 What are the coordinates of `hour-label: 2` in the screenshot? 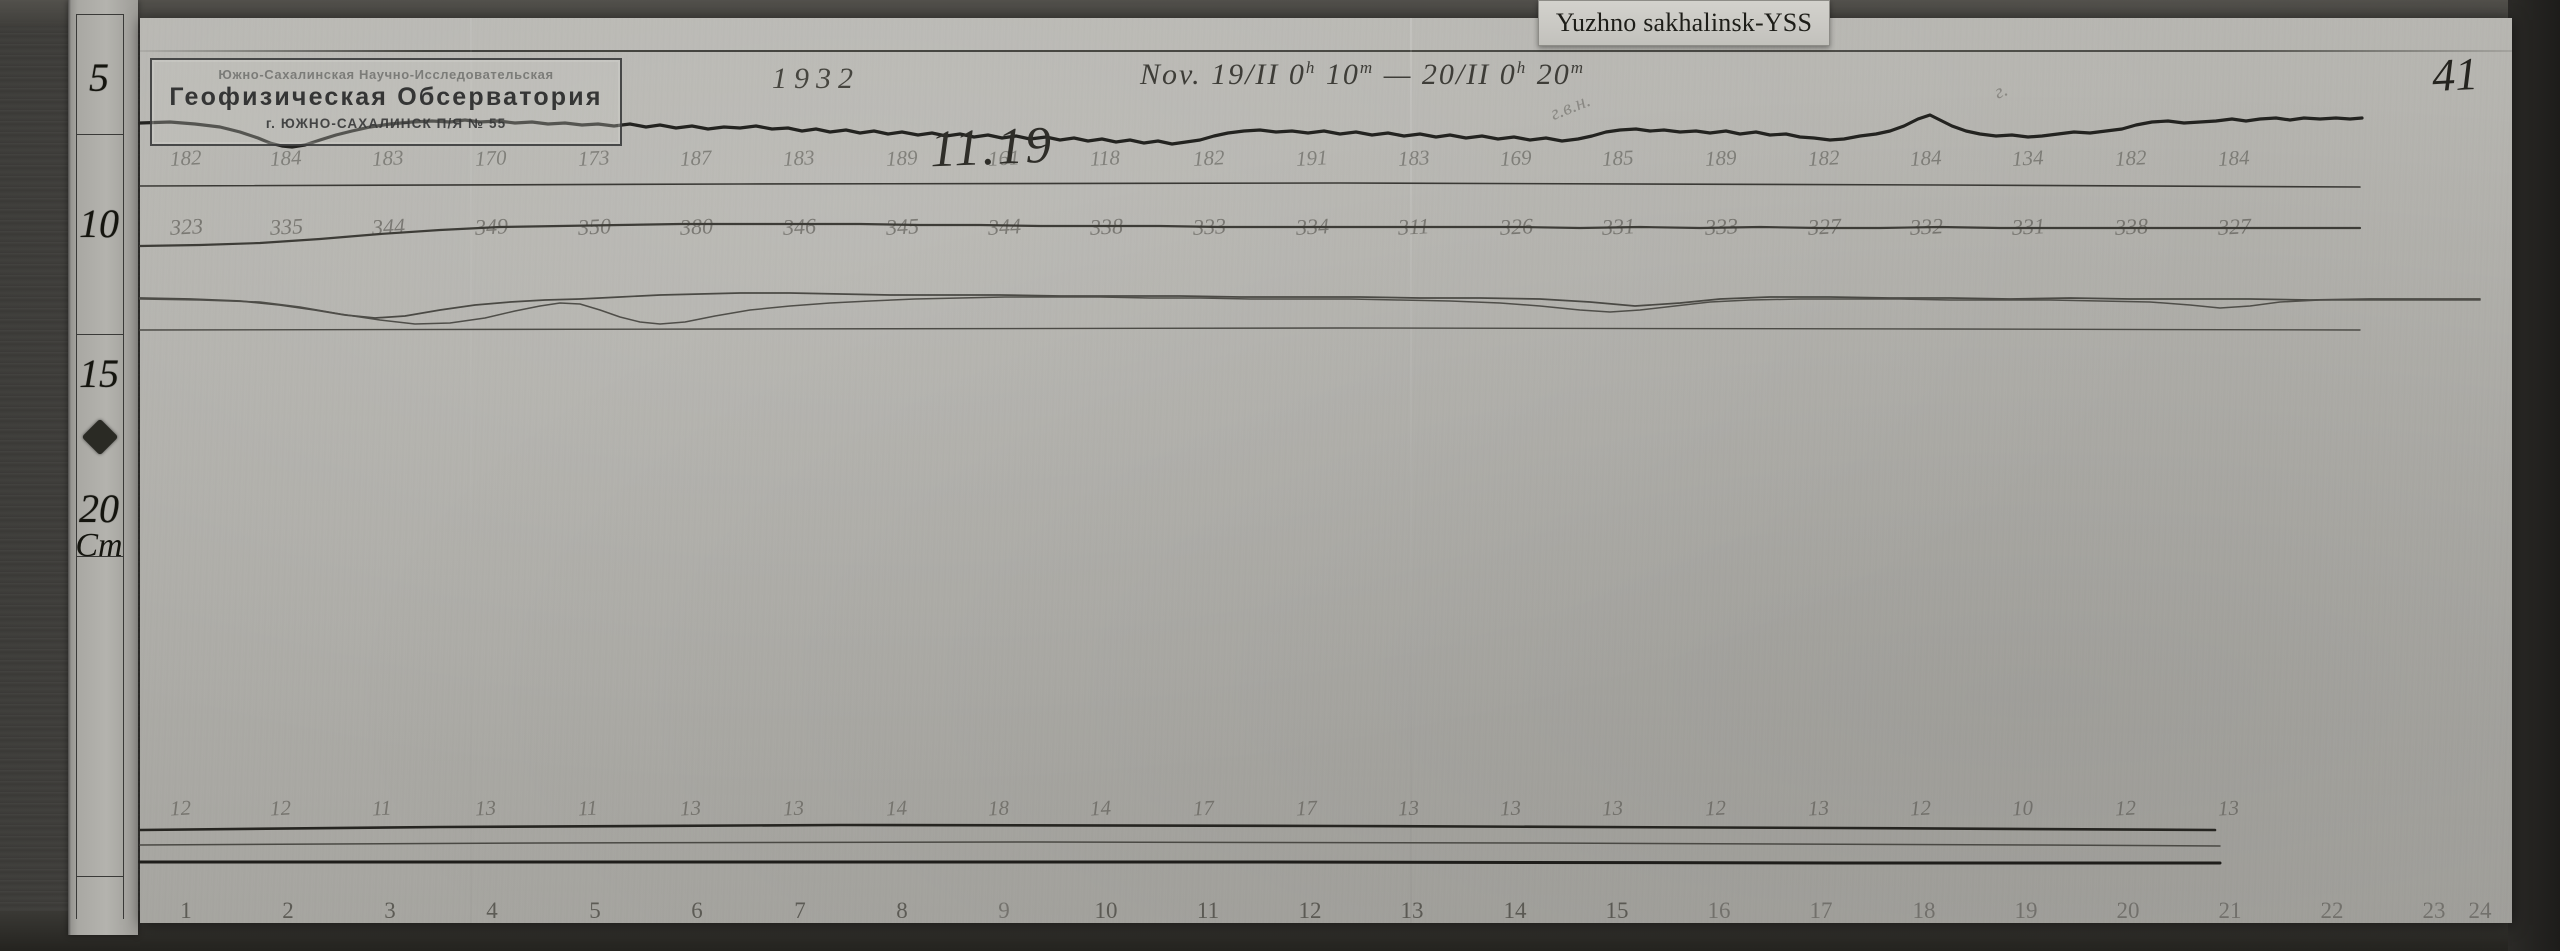 It's located at (288, 910).